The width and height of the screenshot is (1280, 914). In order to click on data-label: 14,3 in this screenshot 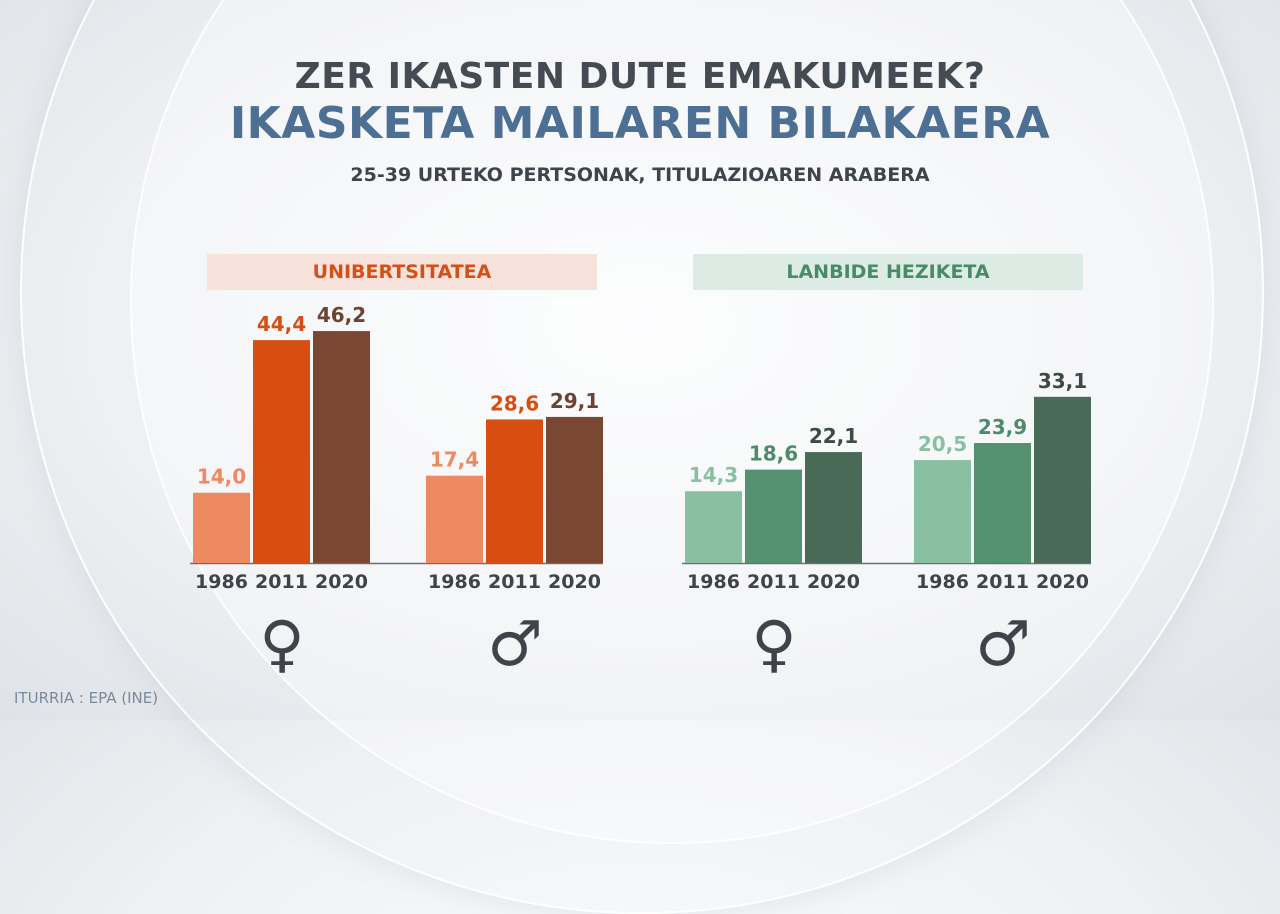, I will do `click(713, 475)`.